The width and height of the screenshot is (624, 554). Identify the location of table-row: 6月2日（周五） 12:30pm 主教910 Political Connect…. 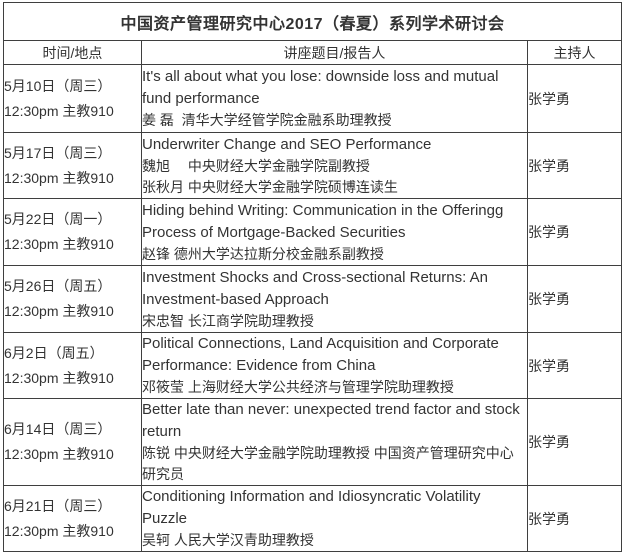
(313, 365).